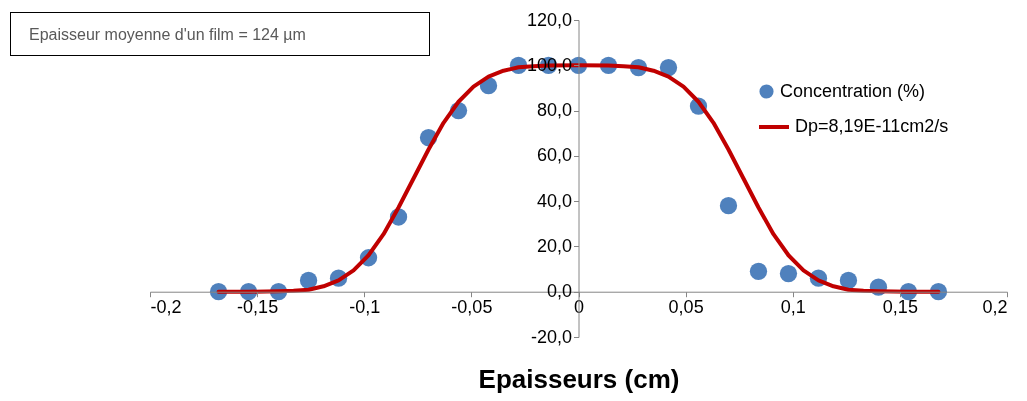 The image size is (1027, 401). Describe the element at coordinates (793, 307) in the screenshot. I see `x-tick-label: 0,1` at that location.